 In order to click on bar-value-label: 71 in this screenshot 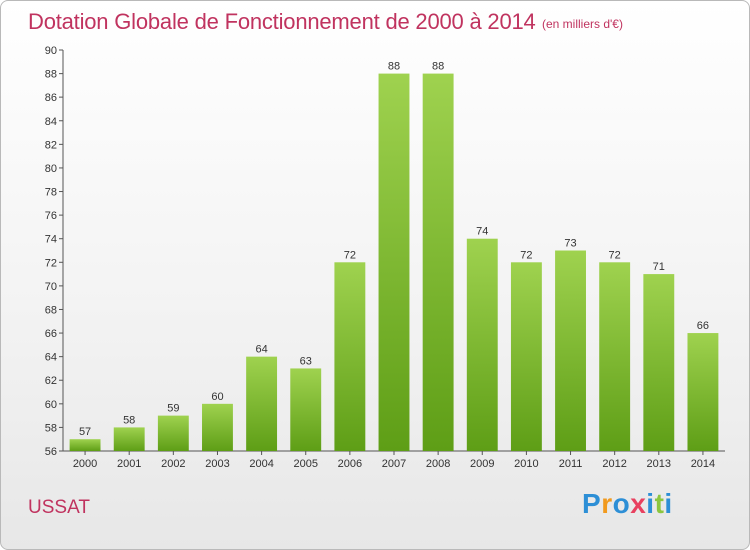, I will do `click(659, 267)`.